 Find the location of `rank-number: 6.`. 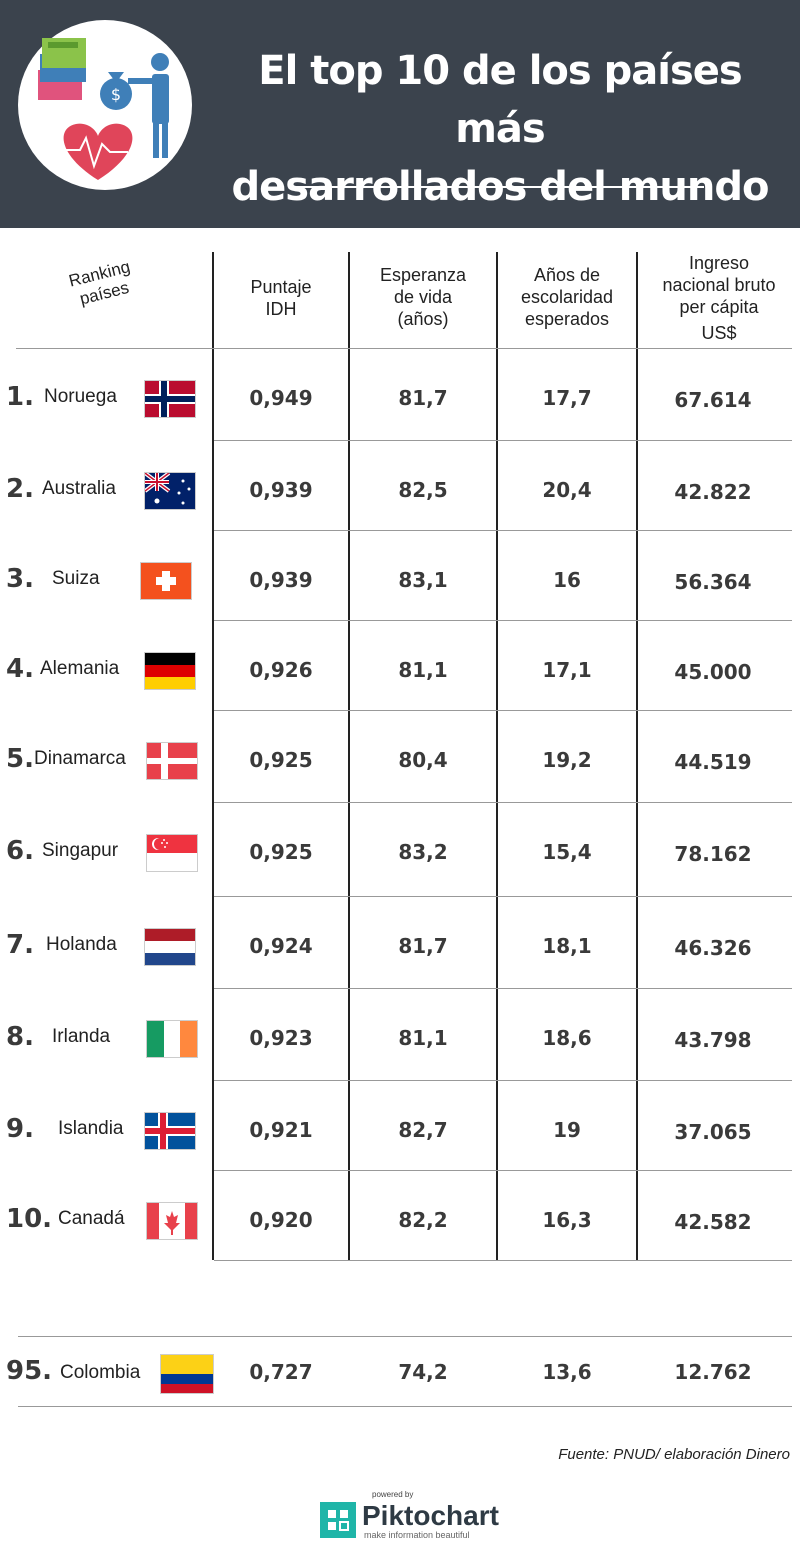

rank-number: 6. is located at coordinates (20, 851).